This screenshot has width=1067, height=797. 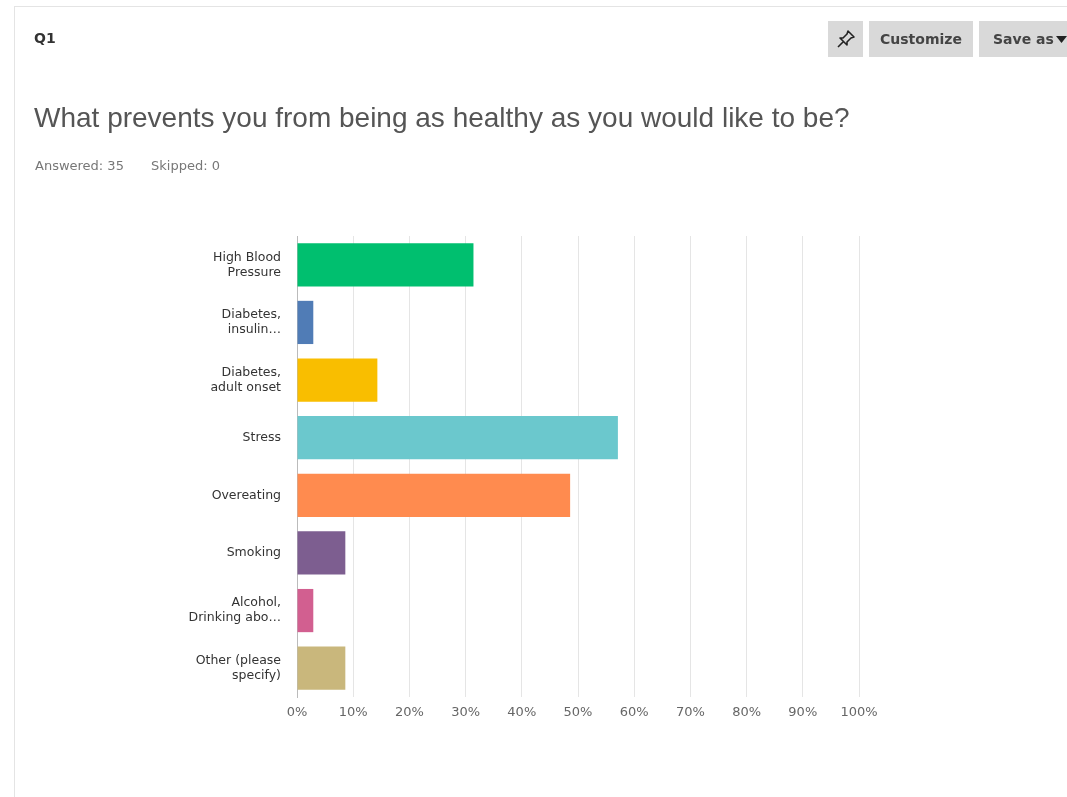 What do you see at coordinates (246, 494) in the screenshot?
I see `y-tick-label: Overeating` at bounding box center [246, 494].